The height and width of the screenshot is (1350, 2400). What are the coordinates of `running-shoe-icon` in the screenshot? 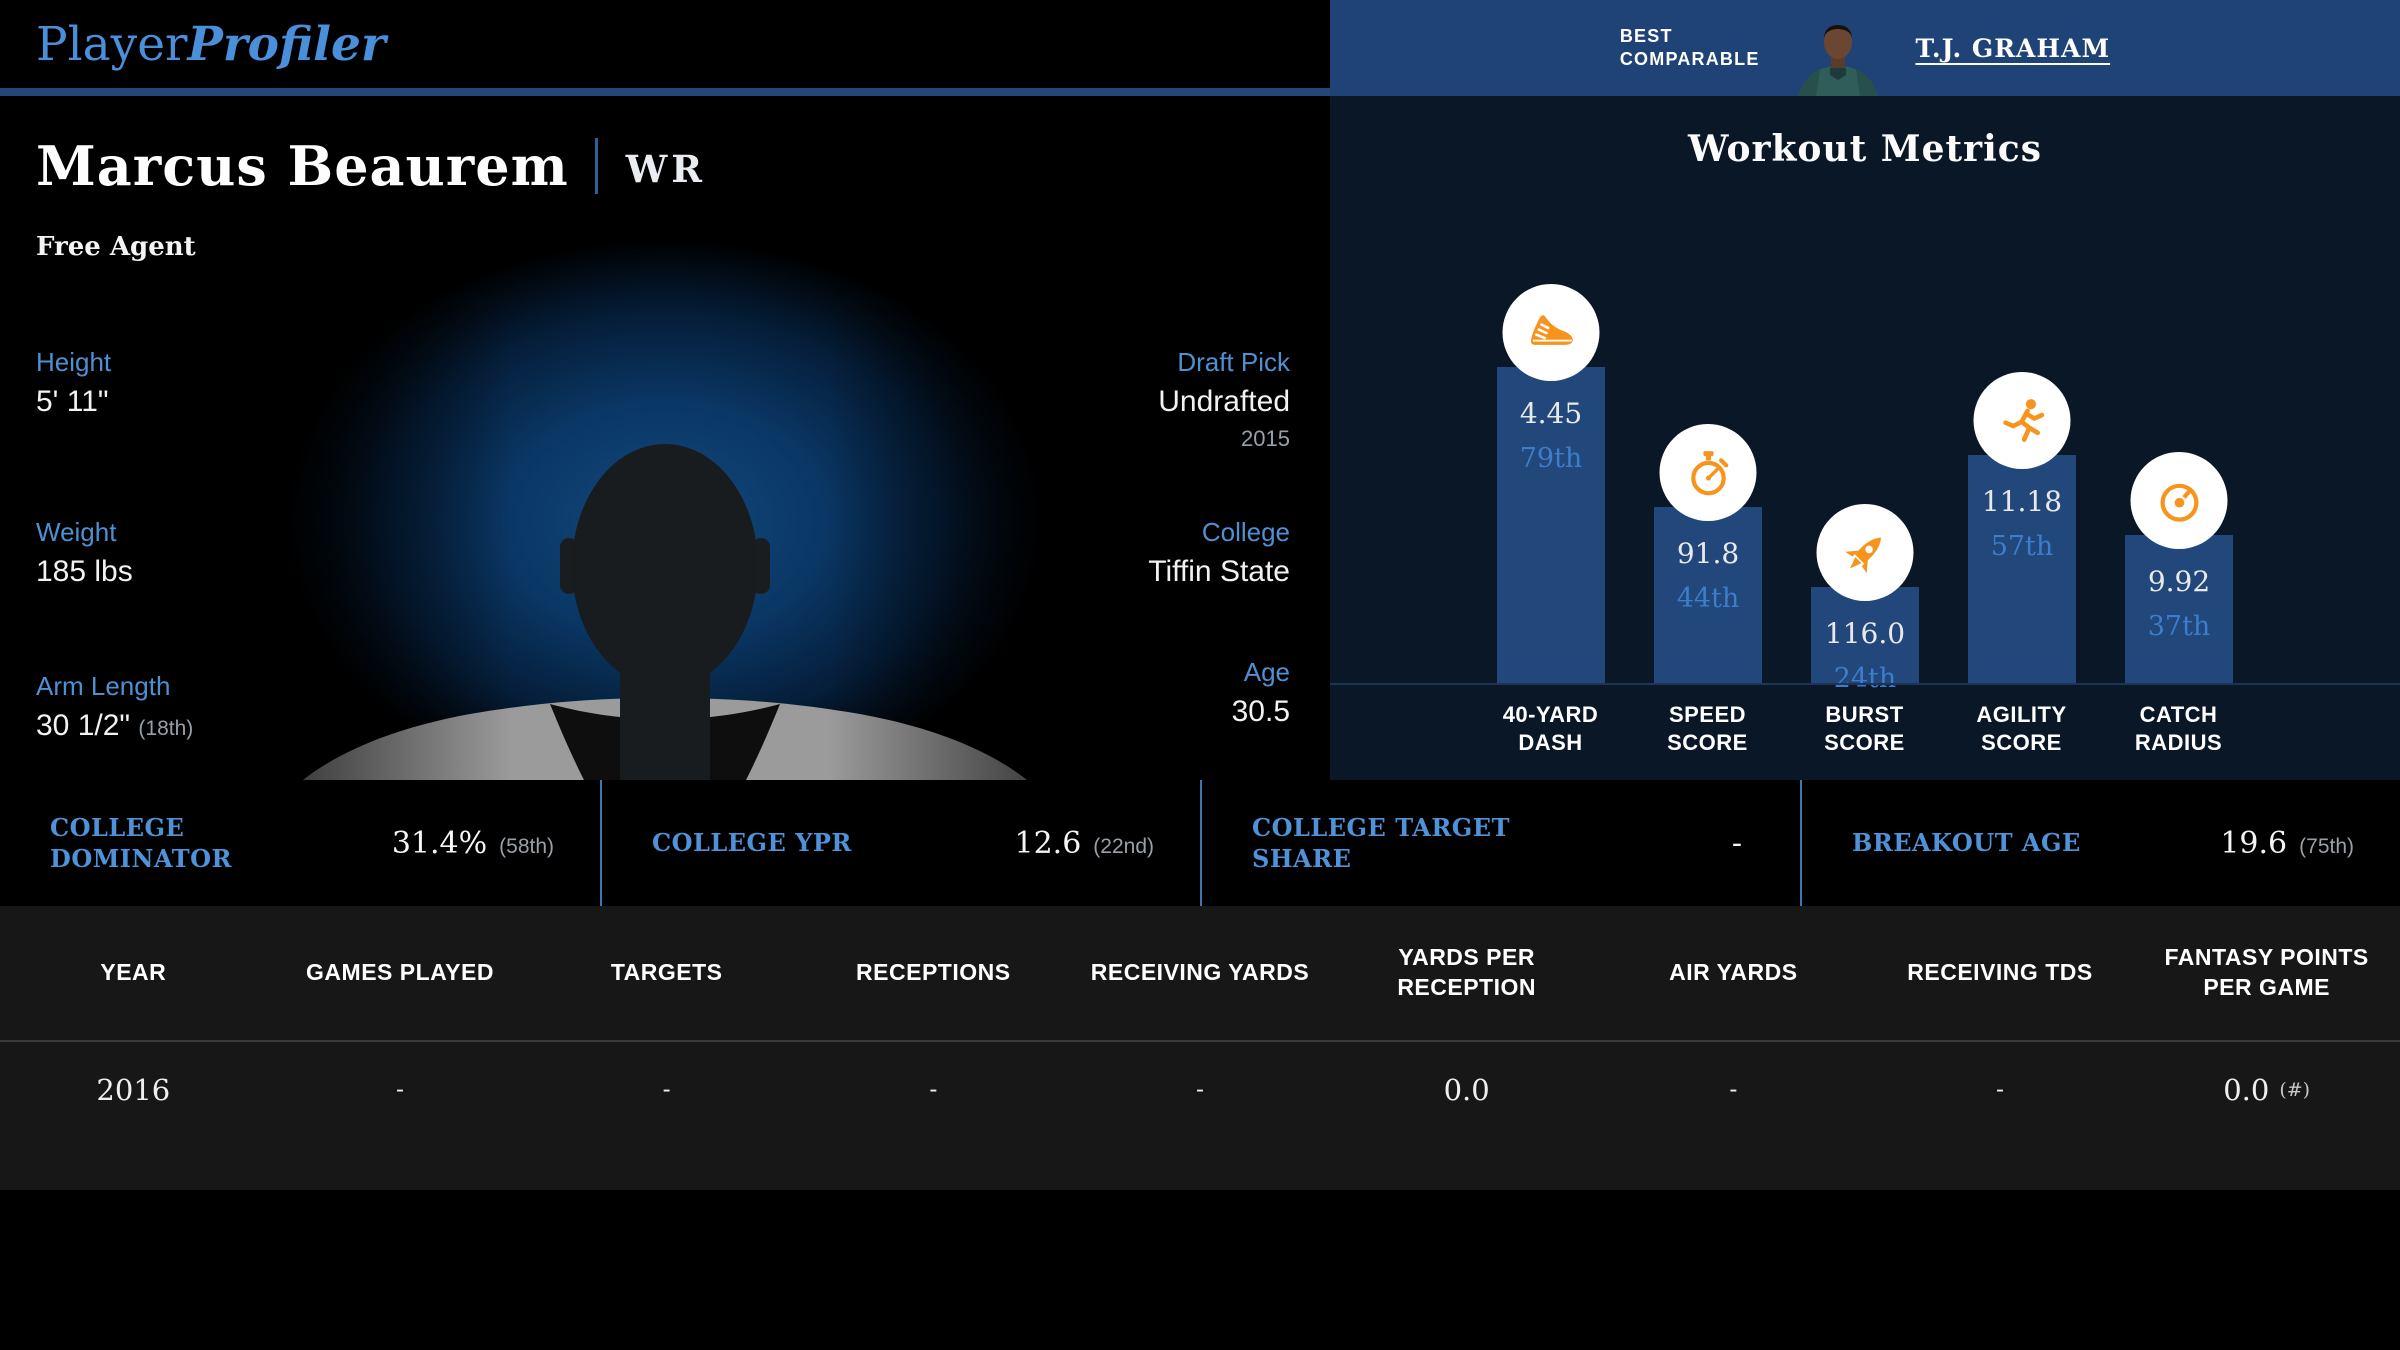 It's located at (1551, 329).